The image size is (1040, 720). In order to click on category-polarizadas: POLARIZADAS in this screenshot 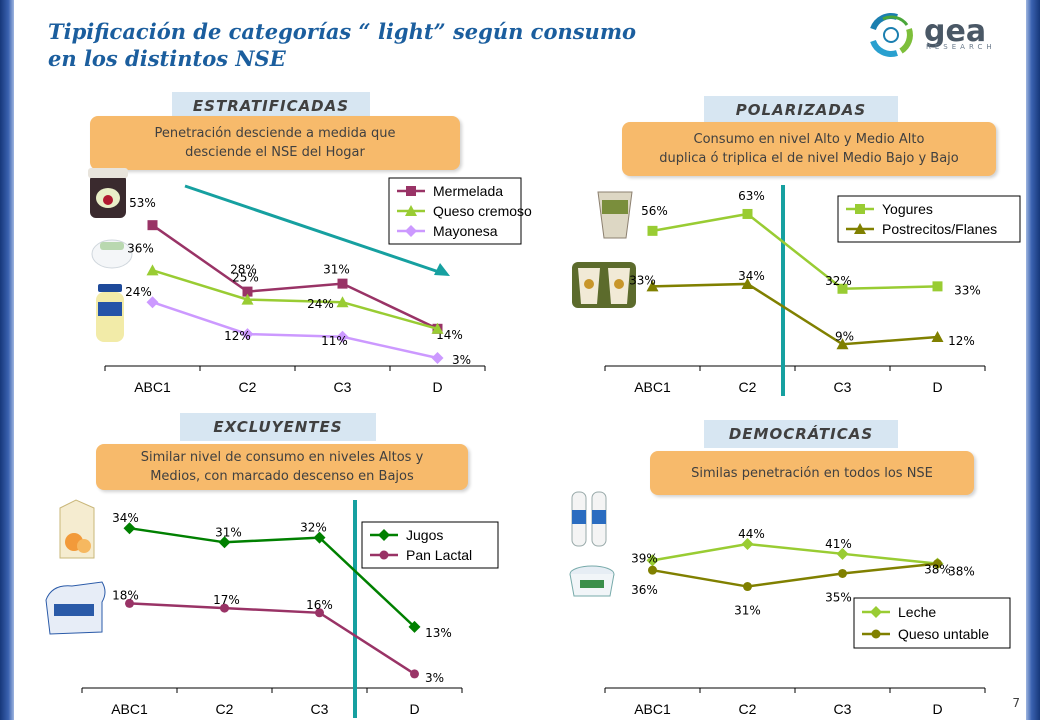, I will do `click(801, 110)`.